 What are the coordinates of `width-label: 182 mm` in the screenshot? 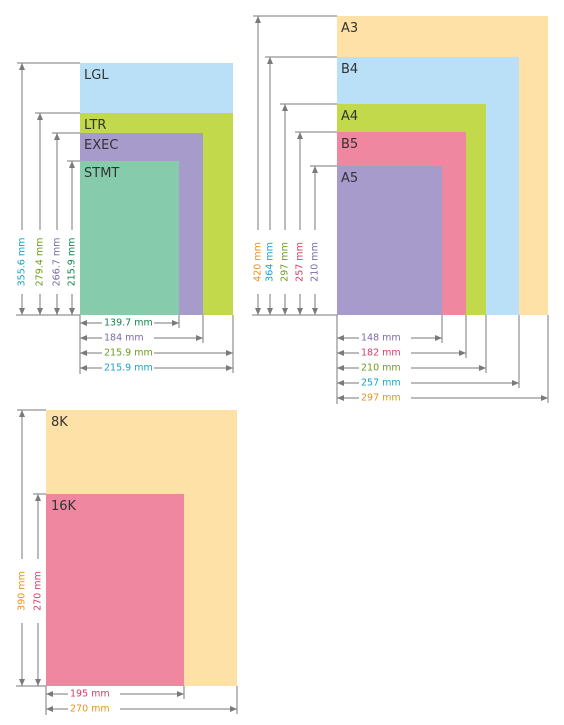 It's located at (381, 353).